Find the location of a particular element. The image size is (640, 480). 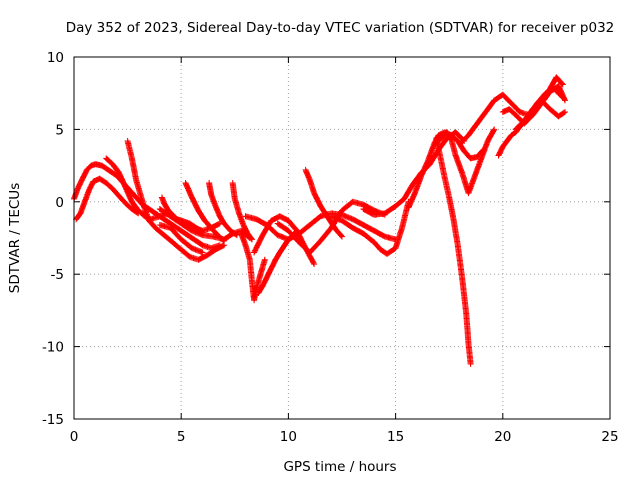

y-tick-label: 5 is located at coordinates (59, 130).